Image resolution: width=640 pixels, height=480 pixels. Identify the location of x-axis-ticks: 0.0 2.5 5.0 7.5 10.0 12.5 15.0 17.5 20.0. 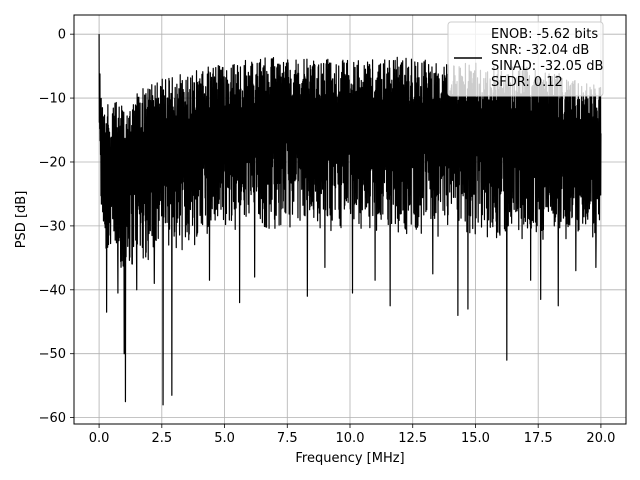
(352, 435).